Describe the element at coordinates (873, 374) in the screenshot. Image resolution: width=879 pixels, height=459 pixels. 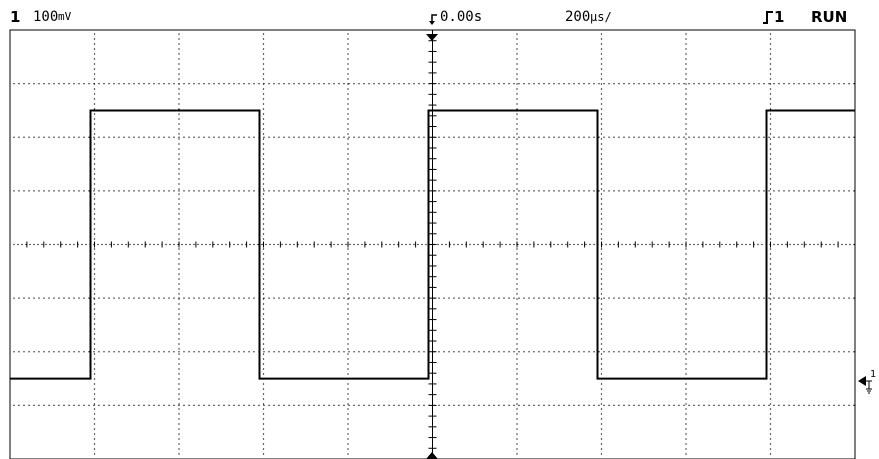
I see `ground-reference-label: 1` at that location.